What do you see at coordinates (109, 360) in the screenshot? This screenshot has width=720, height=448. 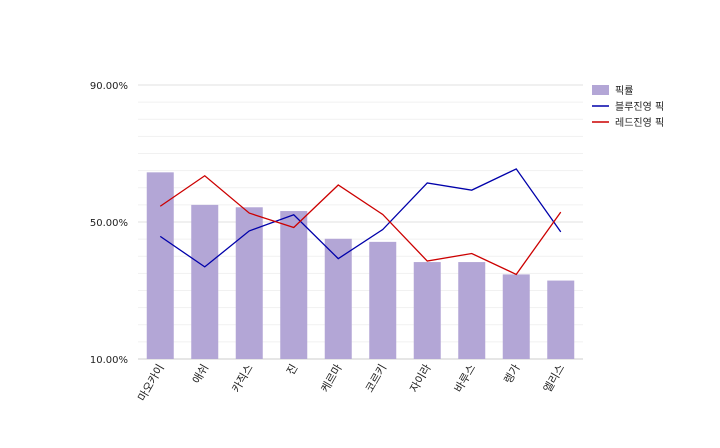 I see `y-tick-label: 10.00%` at bounding box center [109, 360].